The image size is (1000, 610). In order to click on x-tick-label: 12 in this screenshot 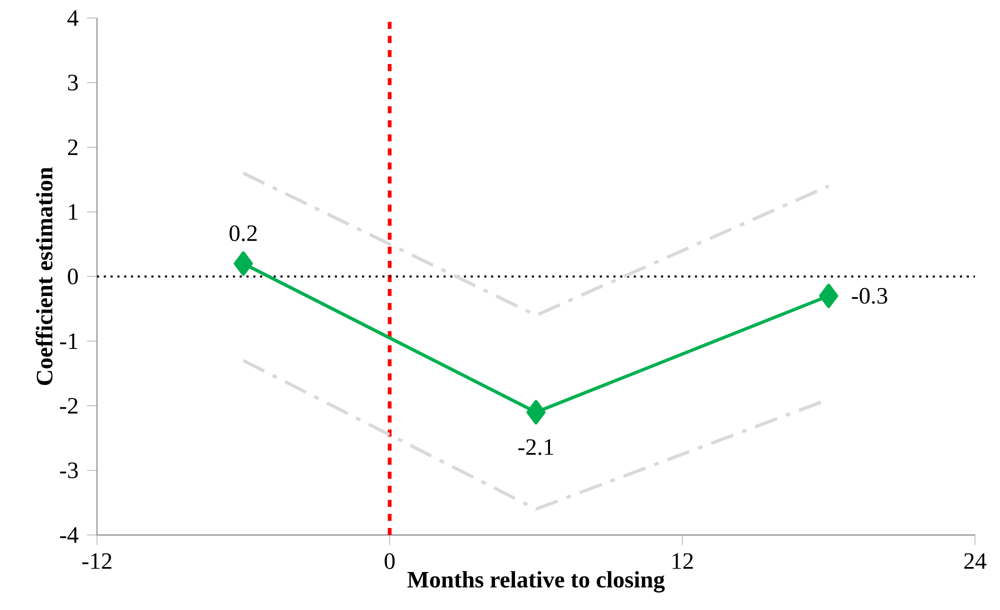, I will do `click(682, 561)`.